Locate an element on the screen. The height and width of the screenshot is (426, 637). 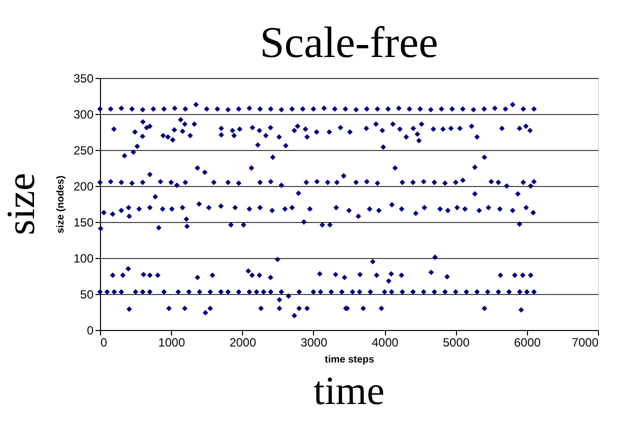
chart-title: Scale-free is located at coordinates (349, 42).